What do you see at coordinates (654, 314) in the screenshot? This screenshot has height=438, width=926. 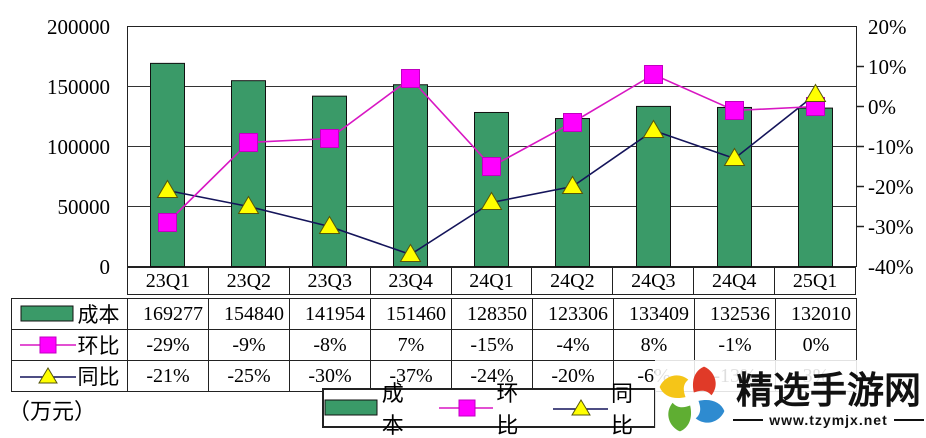 I see `cell-成本-24Q3: 133409` at bounding box center [654, 314].